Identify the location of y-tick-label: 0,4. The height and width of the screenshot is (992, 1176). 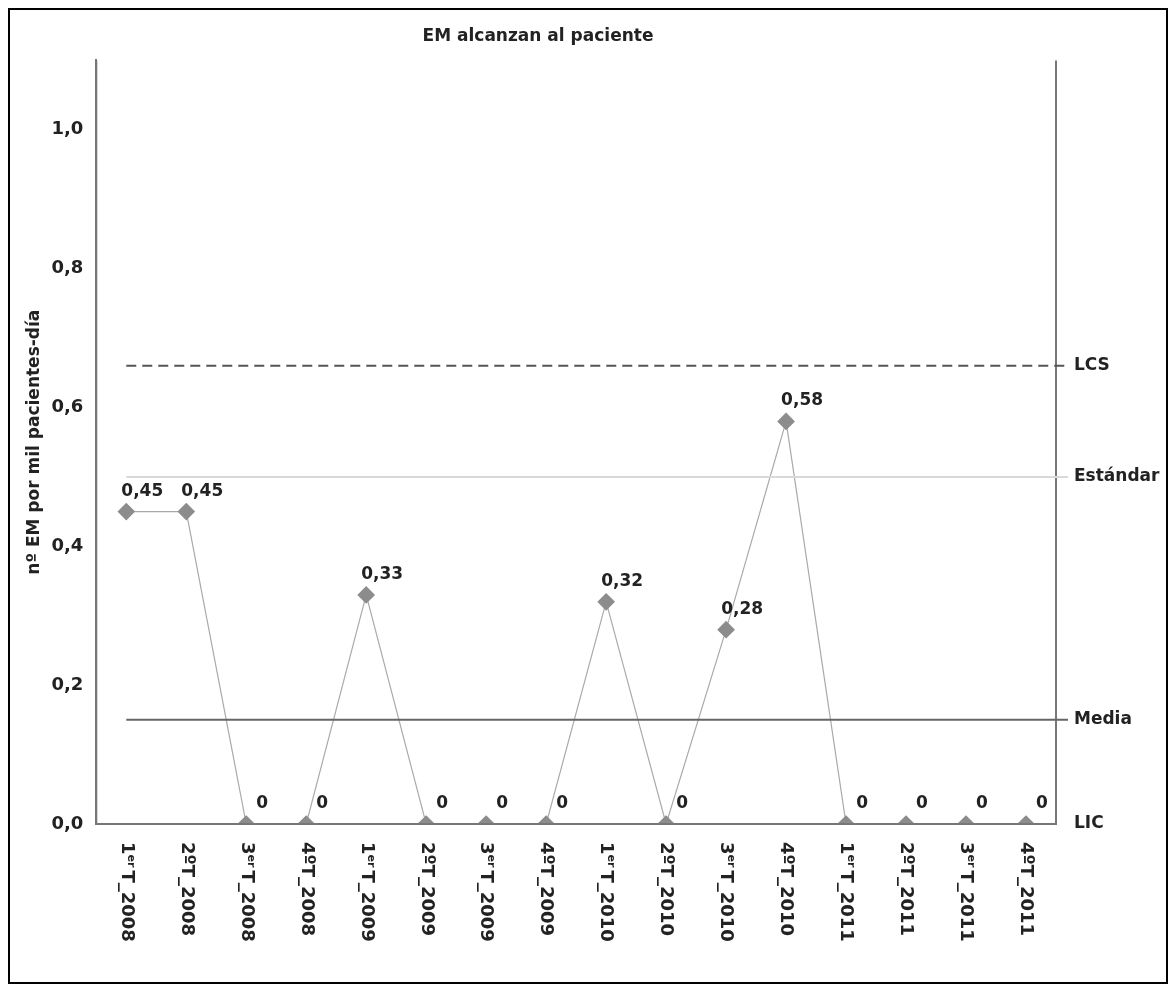
(67, 544).